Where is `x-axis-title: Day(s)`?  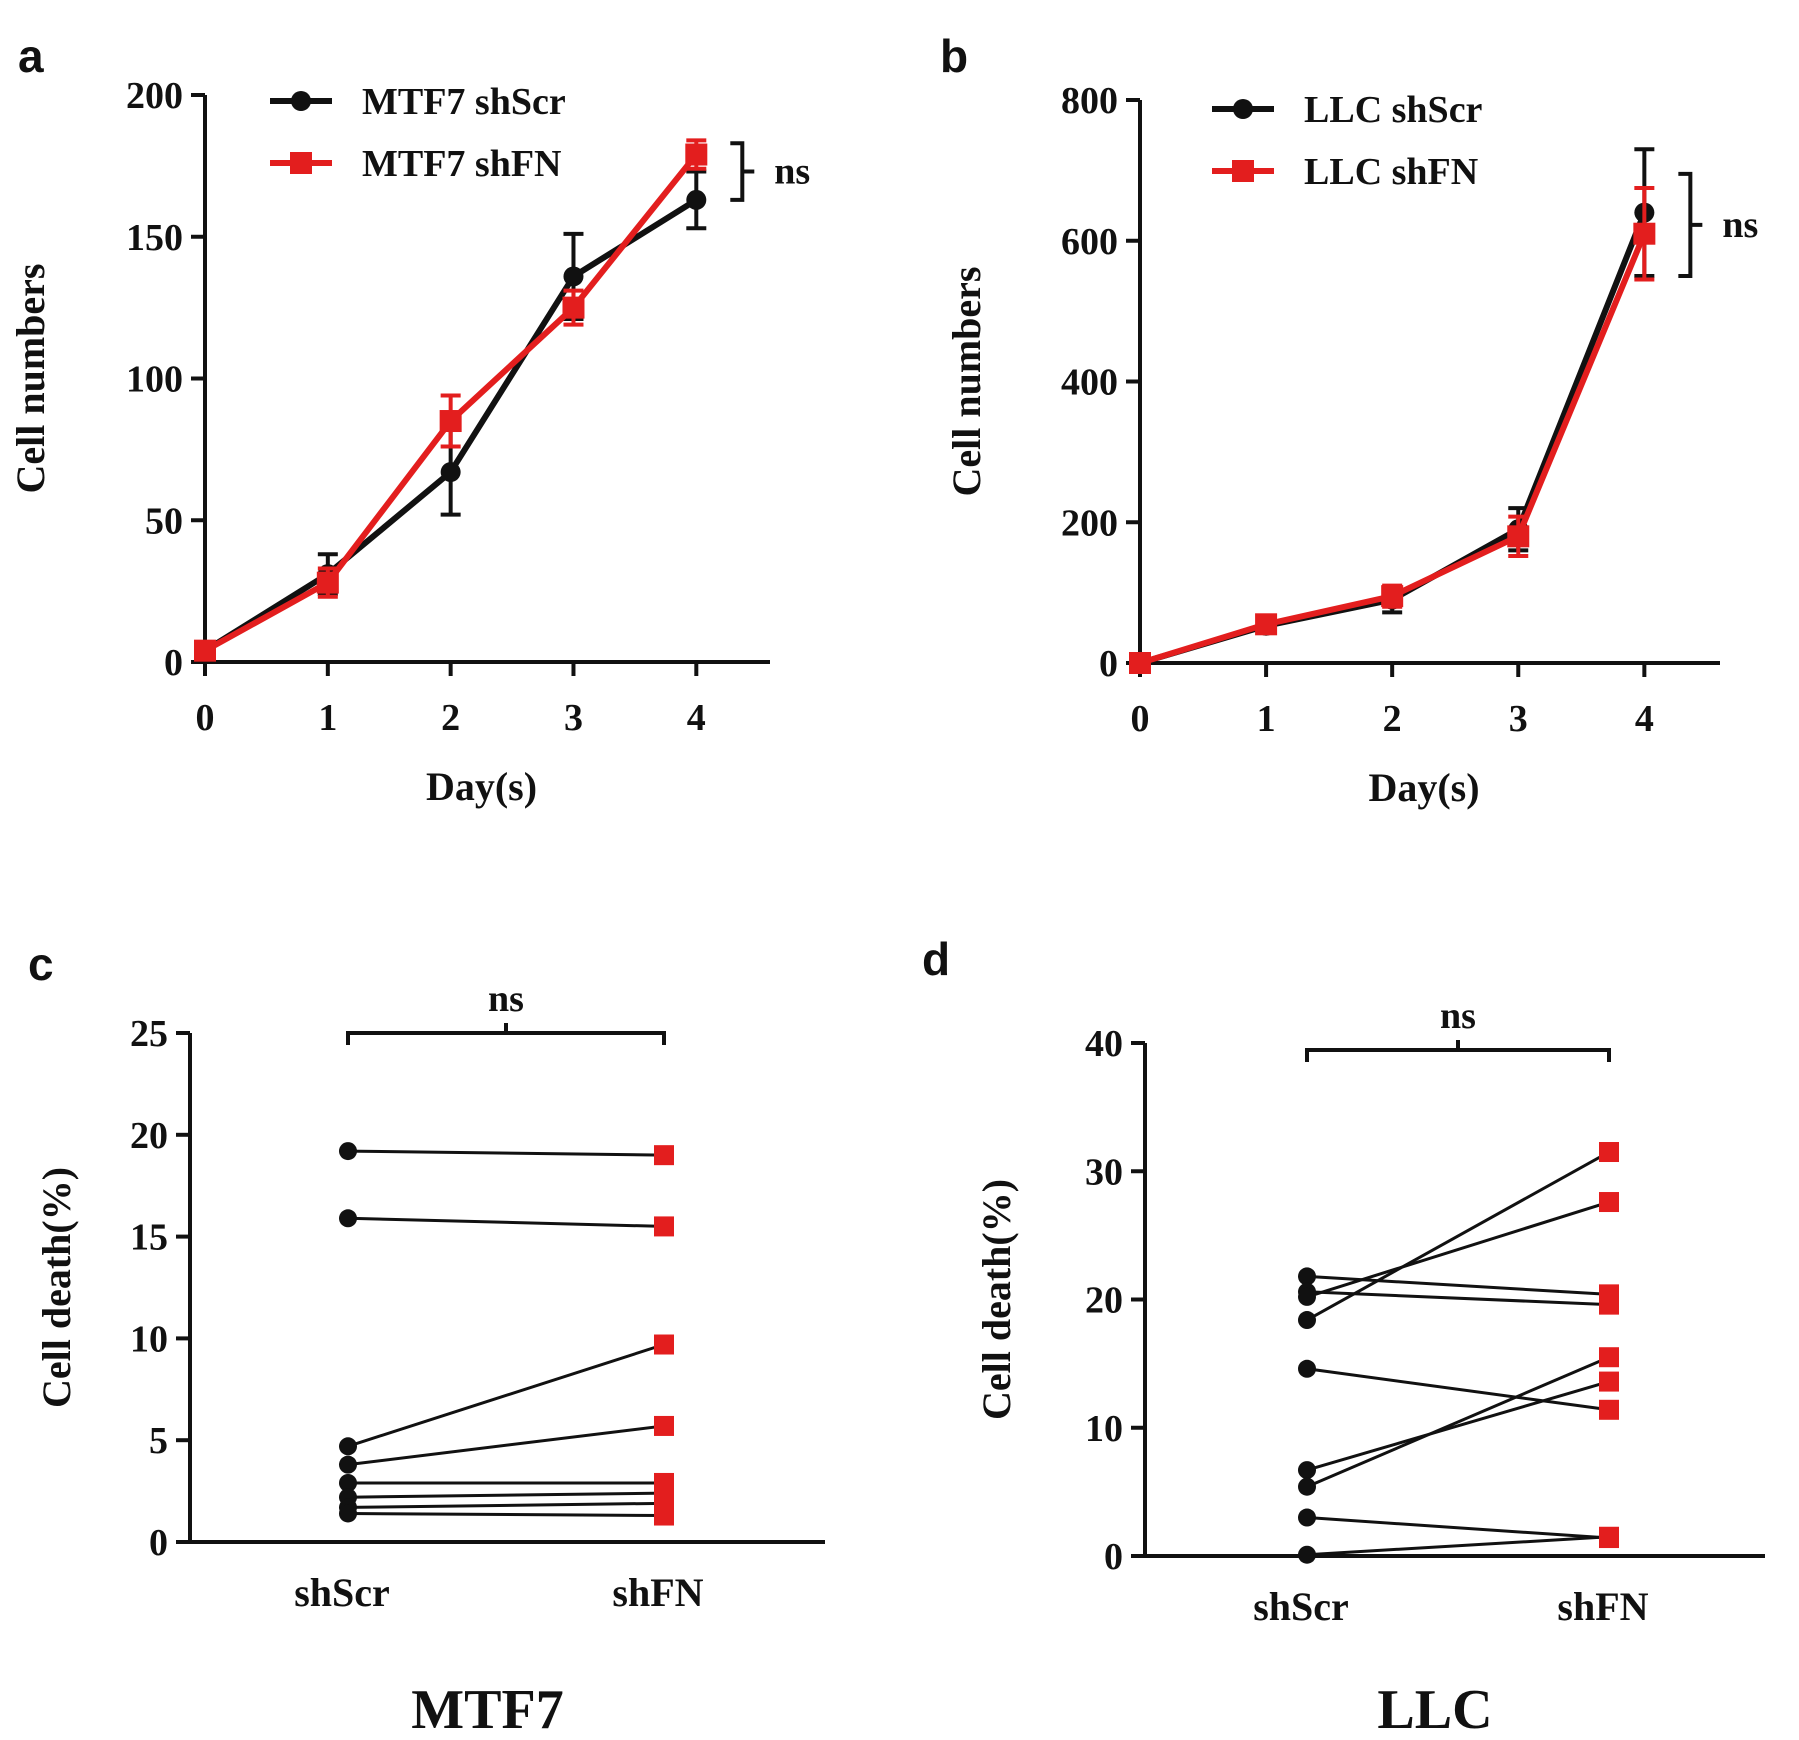 x-axis-title: Day(s) is located at coordinates (481, 786).